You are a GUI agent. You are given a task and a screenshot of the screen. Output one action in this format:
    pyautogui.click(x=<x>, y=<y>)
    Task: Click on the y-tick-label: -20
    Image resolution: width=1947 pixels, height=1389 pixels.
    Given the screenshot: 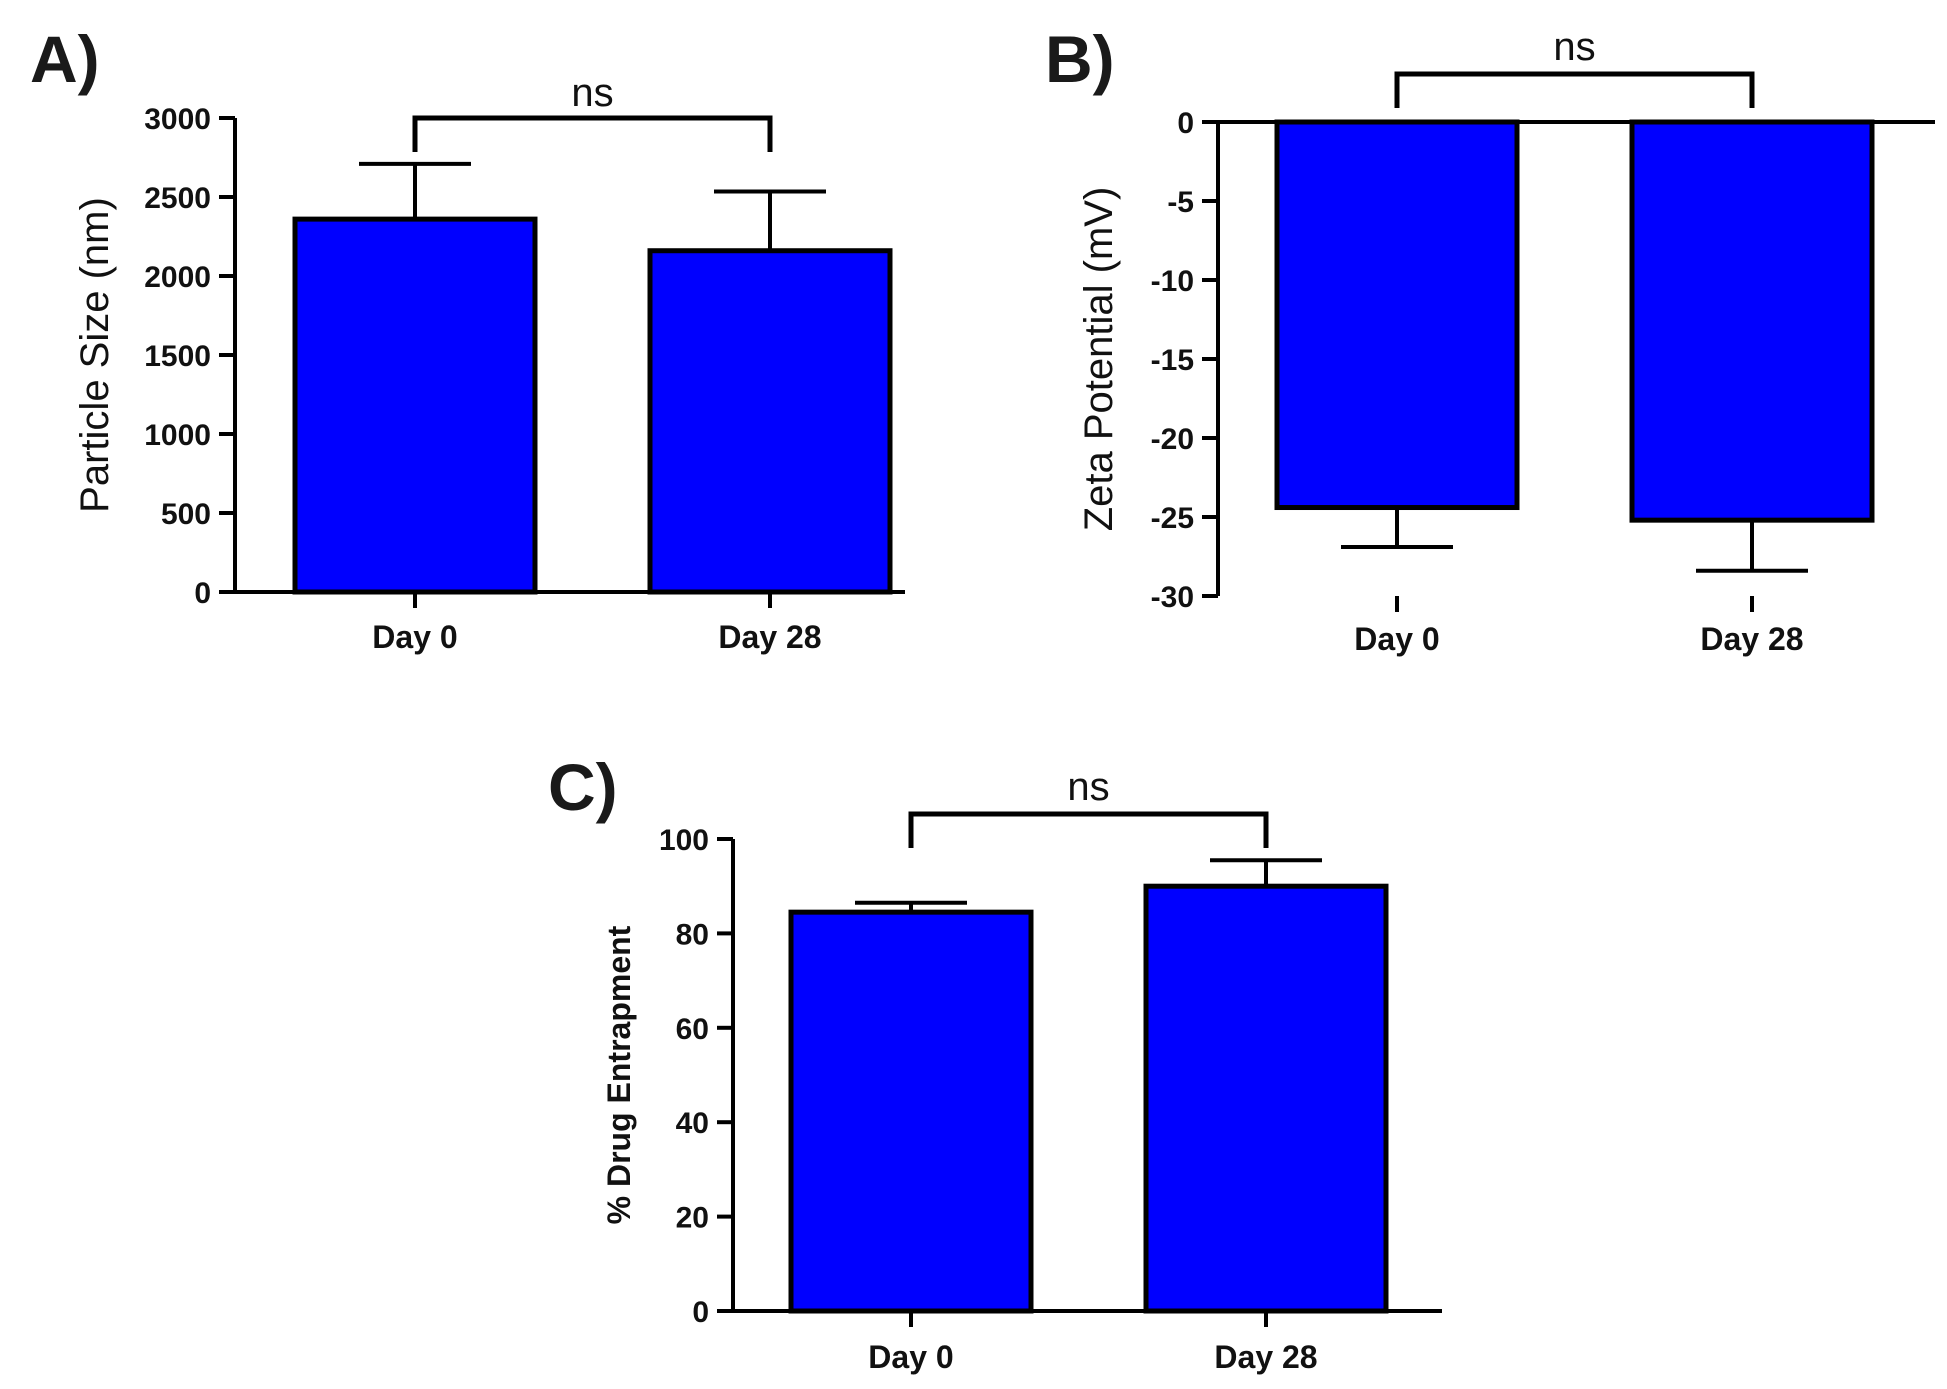 What is the action you would take?
    pyautogui.click(x=1172, y=439)
    